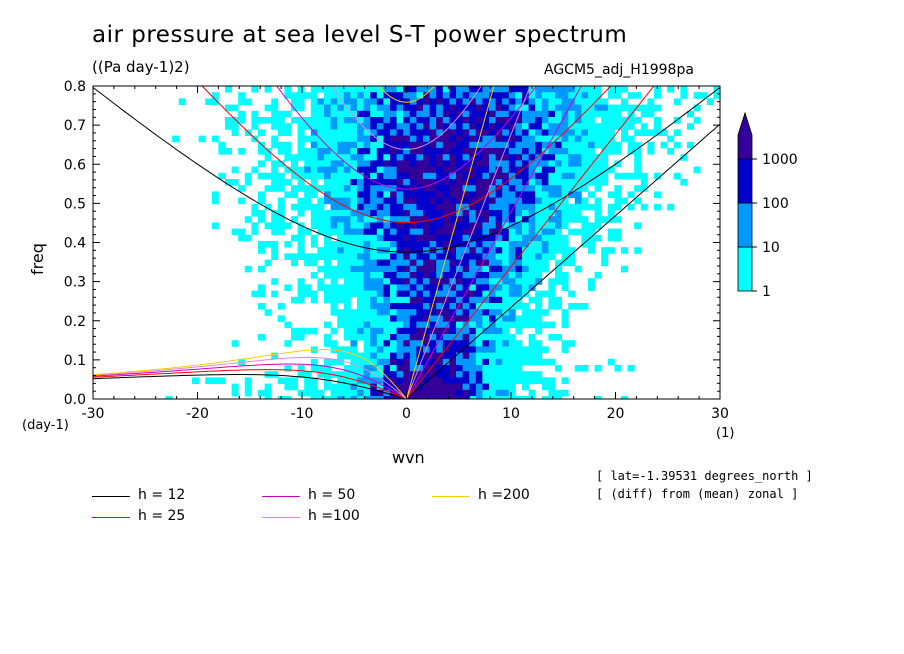  What do you see at coordinates (406, 155) in the screenshot?
I see `inertia-gravity-curve-h25` at bounding box center [406, 155].